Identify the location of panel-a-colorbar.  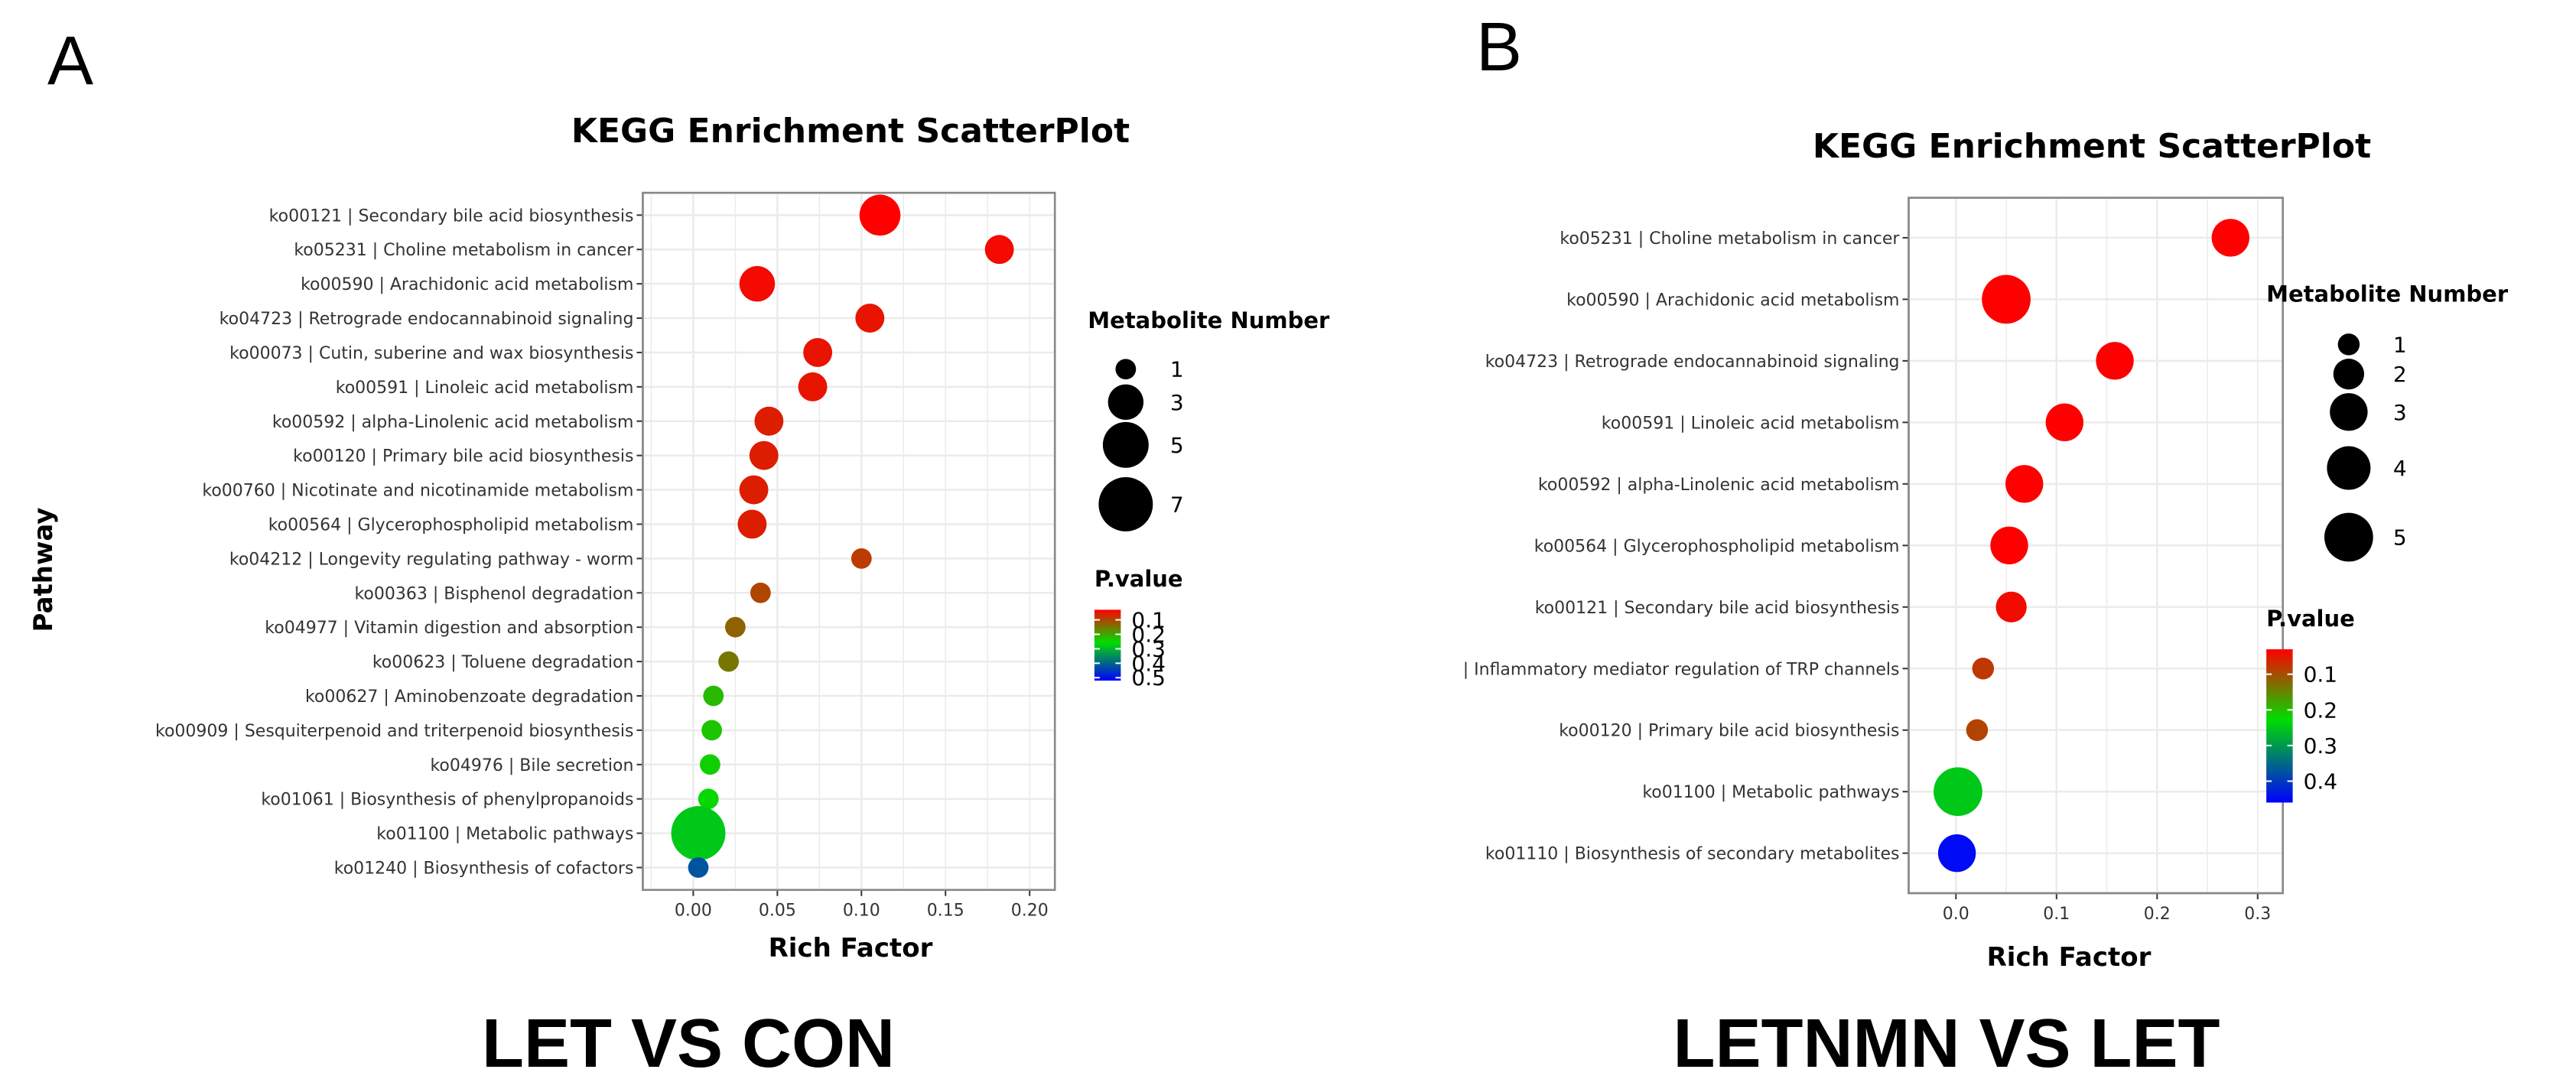
(1107, 645).